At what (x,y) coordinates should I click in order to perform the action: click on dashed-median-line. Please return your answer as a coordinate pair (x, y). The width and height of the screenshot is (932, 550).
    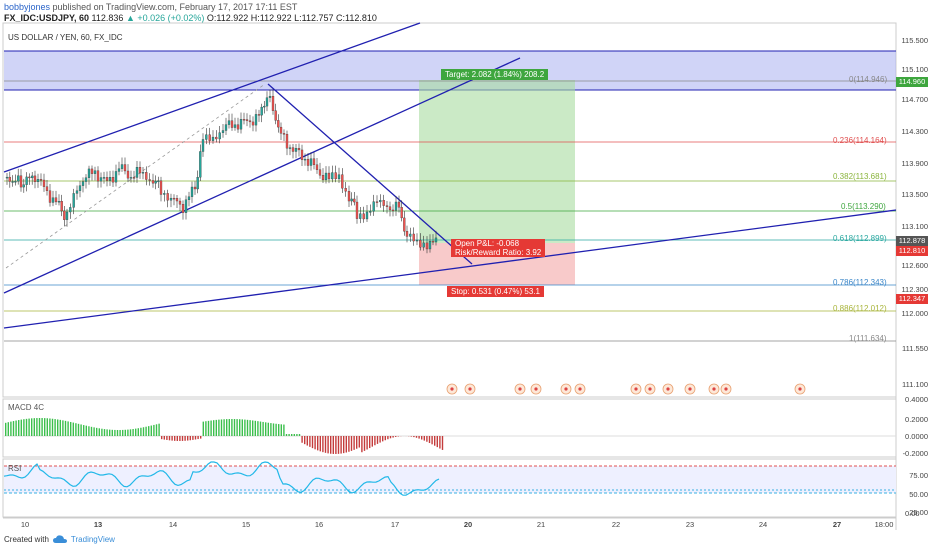
    Looking at the image, I should click on (135, 176).